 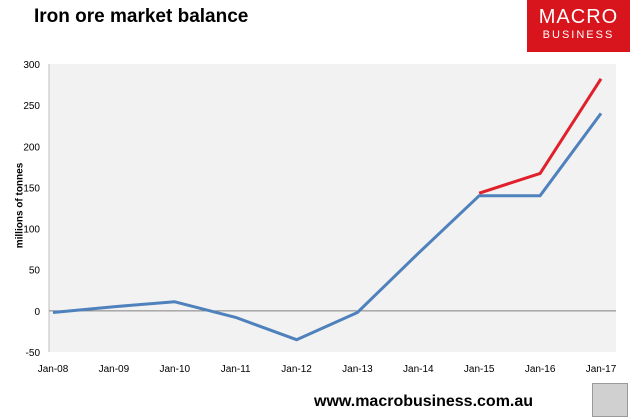 What do you see at coordinates (31, 230) in the screenshot?
I see `y-tick-label: 100` at bounding box center [31, 230].